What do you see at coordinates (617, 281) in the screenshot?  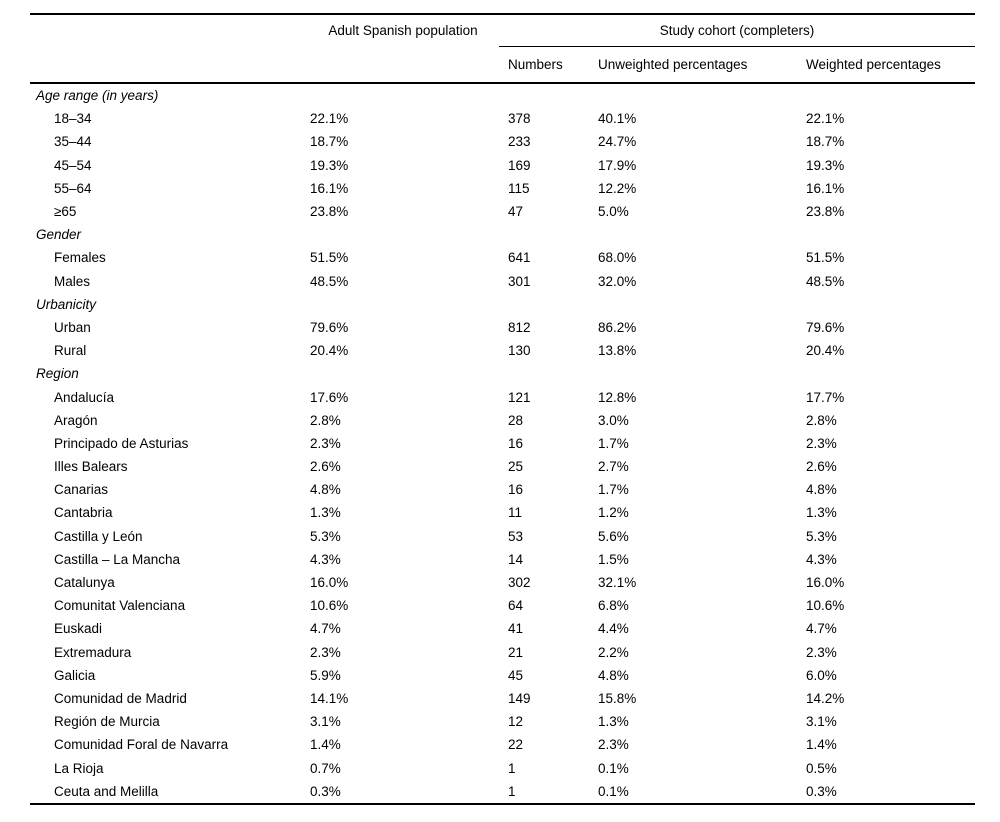 I see `unweighted-value: 32.0%` at bounding box center [617, 281].